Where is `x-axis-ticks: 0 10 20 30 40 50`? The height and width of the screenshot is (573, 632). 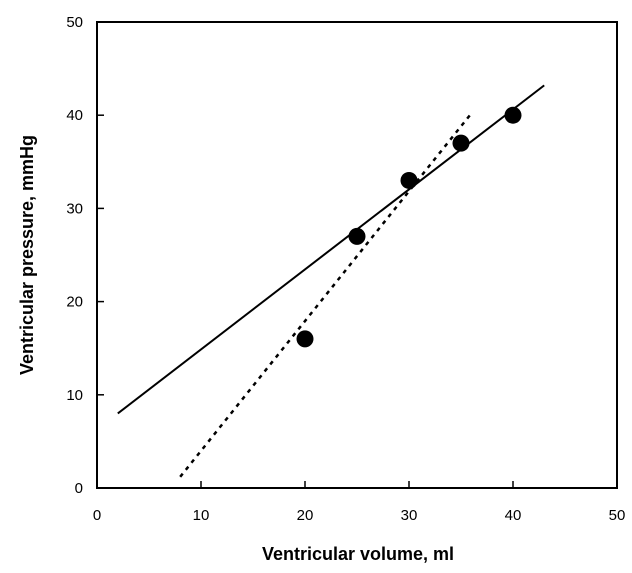
x-axis-ticks: 0 10 20 30 40 50 is located at coordinates (359, 502).